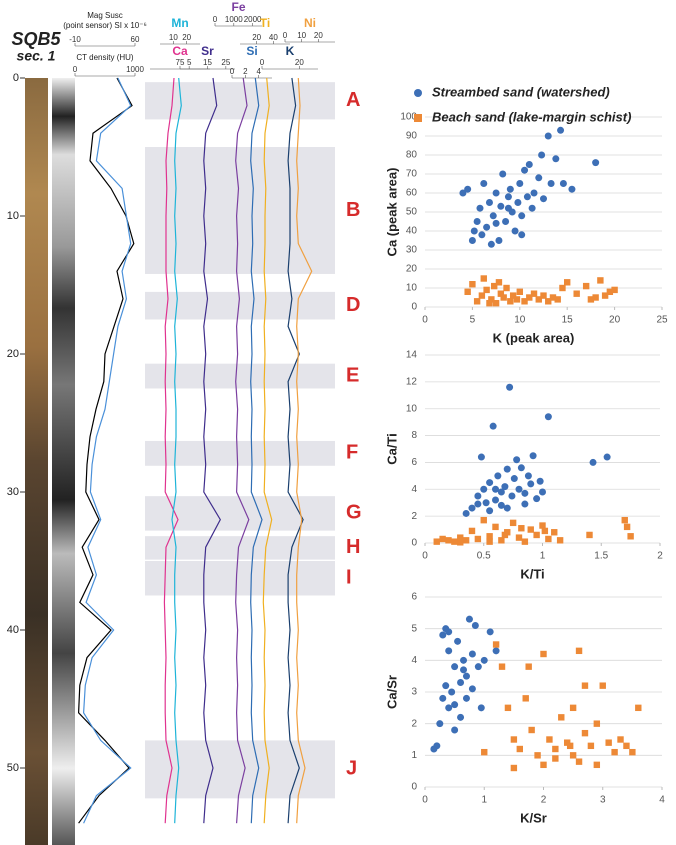  Describe the element at coordinates (353, 210) in the screenshot. I see `zone-label: B` at that location.